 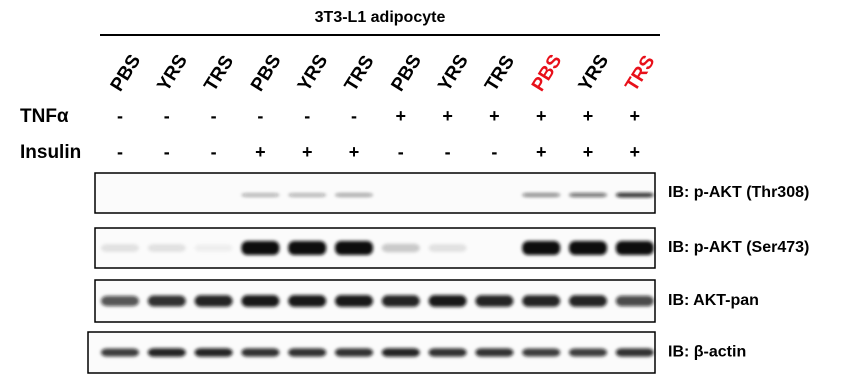 What do you see at coordinates (738, 247) in the screenshot?
I see `blot-label: IB: p-AKT (Ser473)` at bounding box center [738, 247].